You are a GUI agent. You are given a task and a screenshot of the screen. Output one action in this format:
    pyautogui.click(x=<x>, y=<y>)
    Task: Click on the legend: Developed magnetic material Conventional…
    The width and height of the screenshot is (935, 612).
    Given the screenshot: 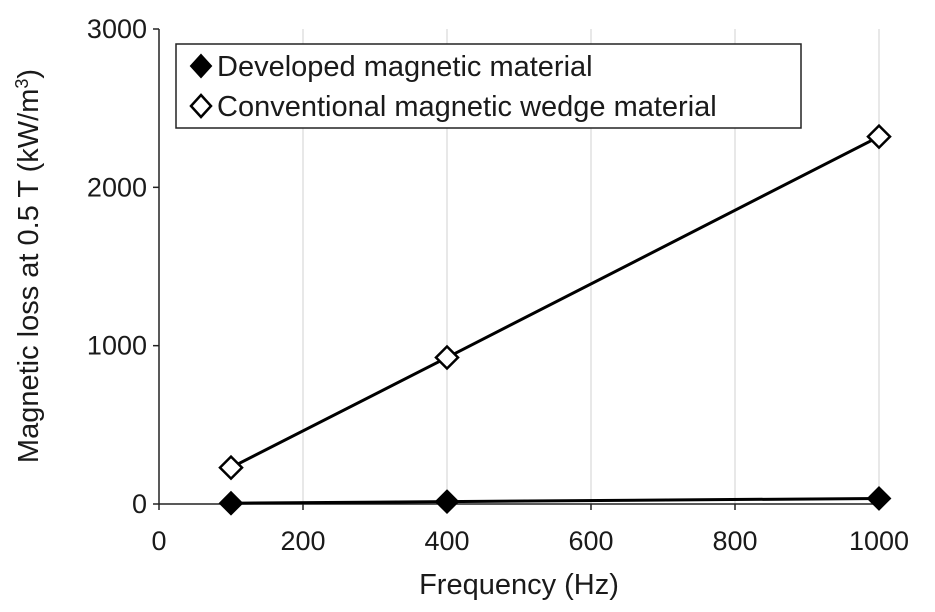 What is the action you would take?
    pyautogui.click(x=488, y=86)
    